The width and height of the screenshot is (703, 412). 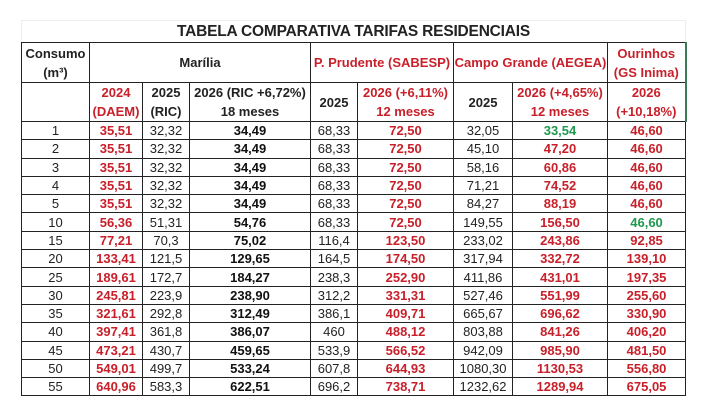 I want to click on cell-campo-grande-2026: 985,90, so click(x=560, y=350).